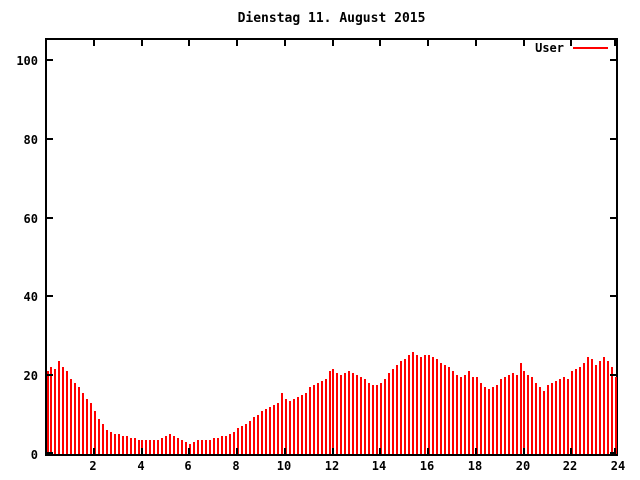 Image resolution: width=640 pixels, height=480 pixels. Describe the element at coordinates (93, 466) in the screenshot. I see `x-axis-tick-label: 2` at that location.